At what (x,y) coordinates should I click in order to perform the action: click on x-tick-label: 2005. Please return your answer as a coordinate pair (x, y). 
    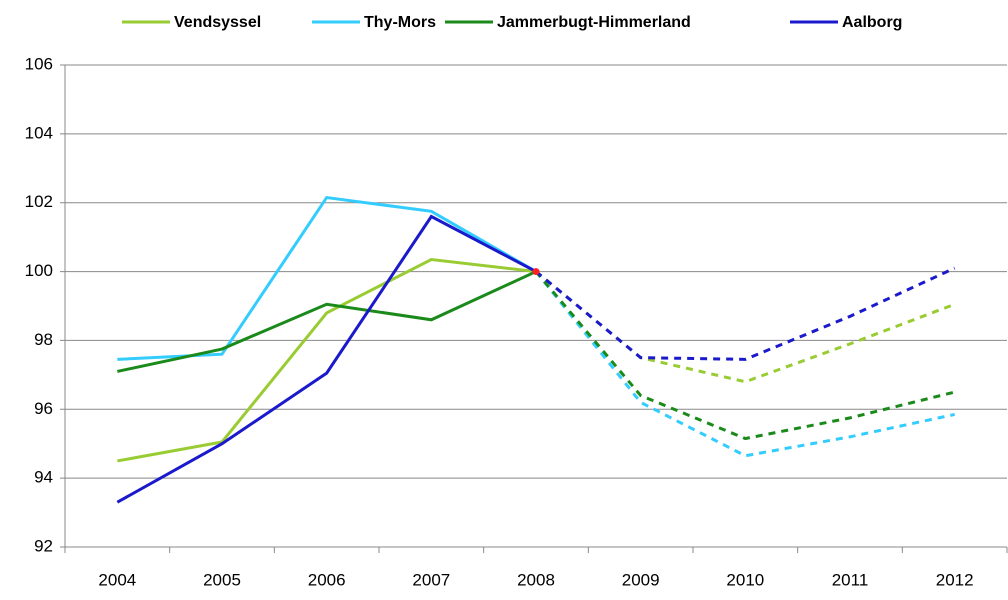
    Looking at the image, I should click on (222, 579).